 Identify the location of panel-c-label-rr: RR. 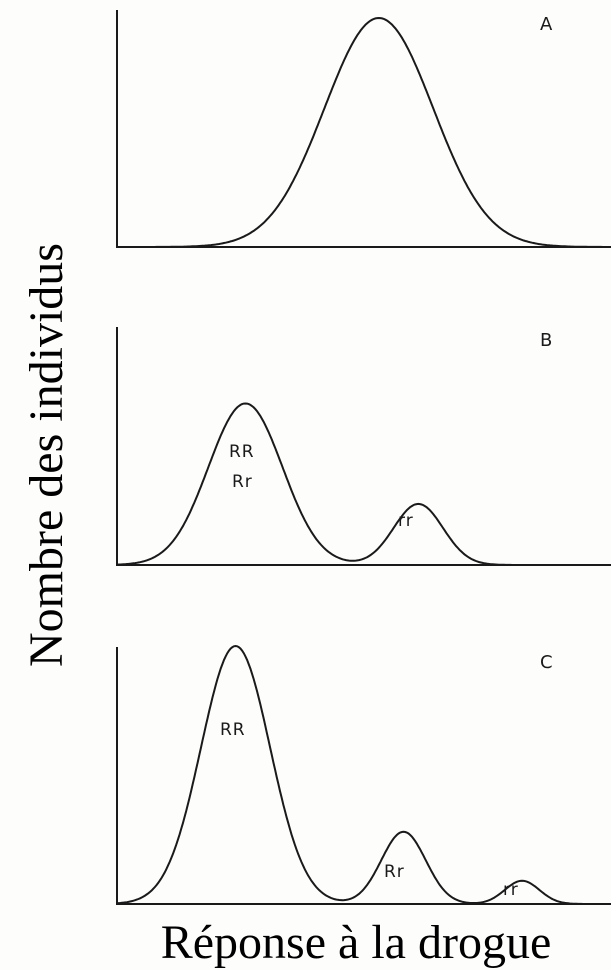
(233, 730).